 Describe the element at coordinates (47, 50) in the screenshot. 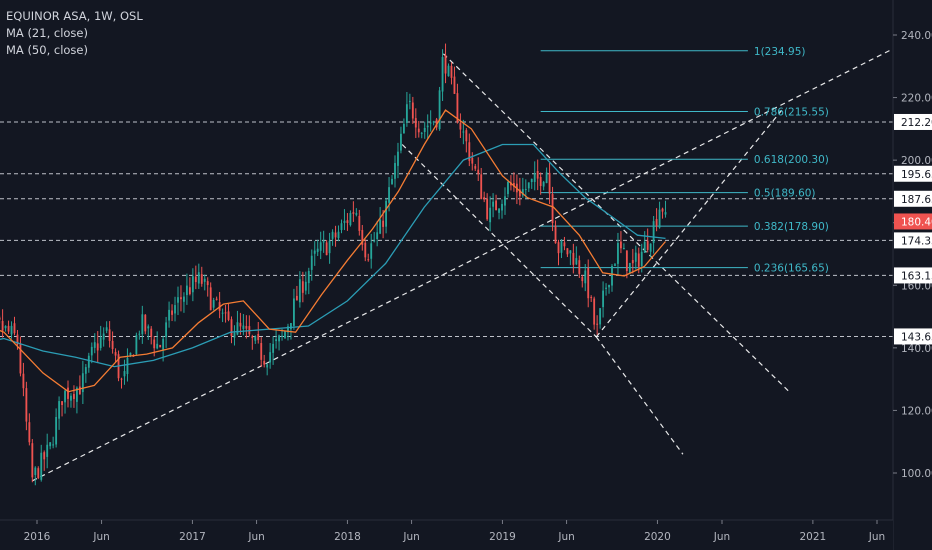

I see `ma50-legend: MA (50, close)` at that location.